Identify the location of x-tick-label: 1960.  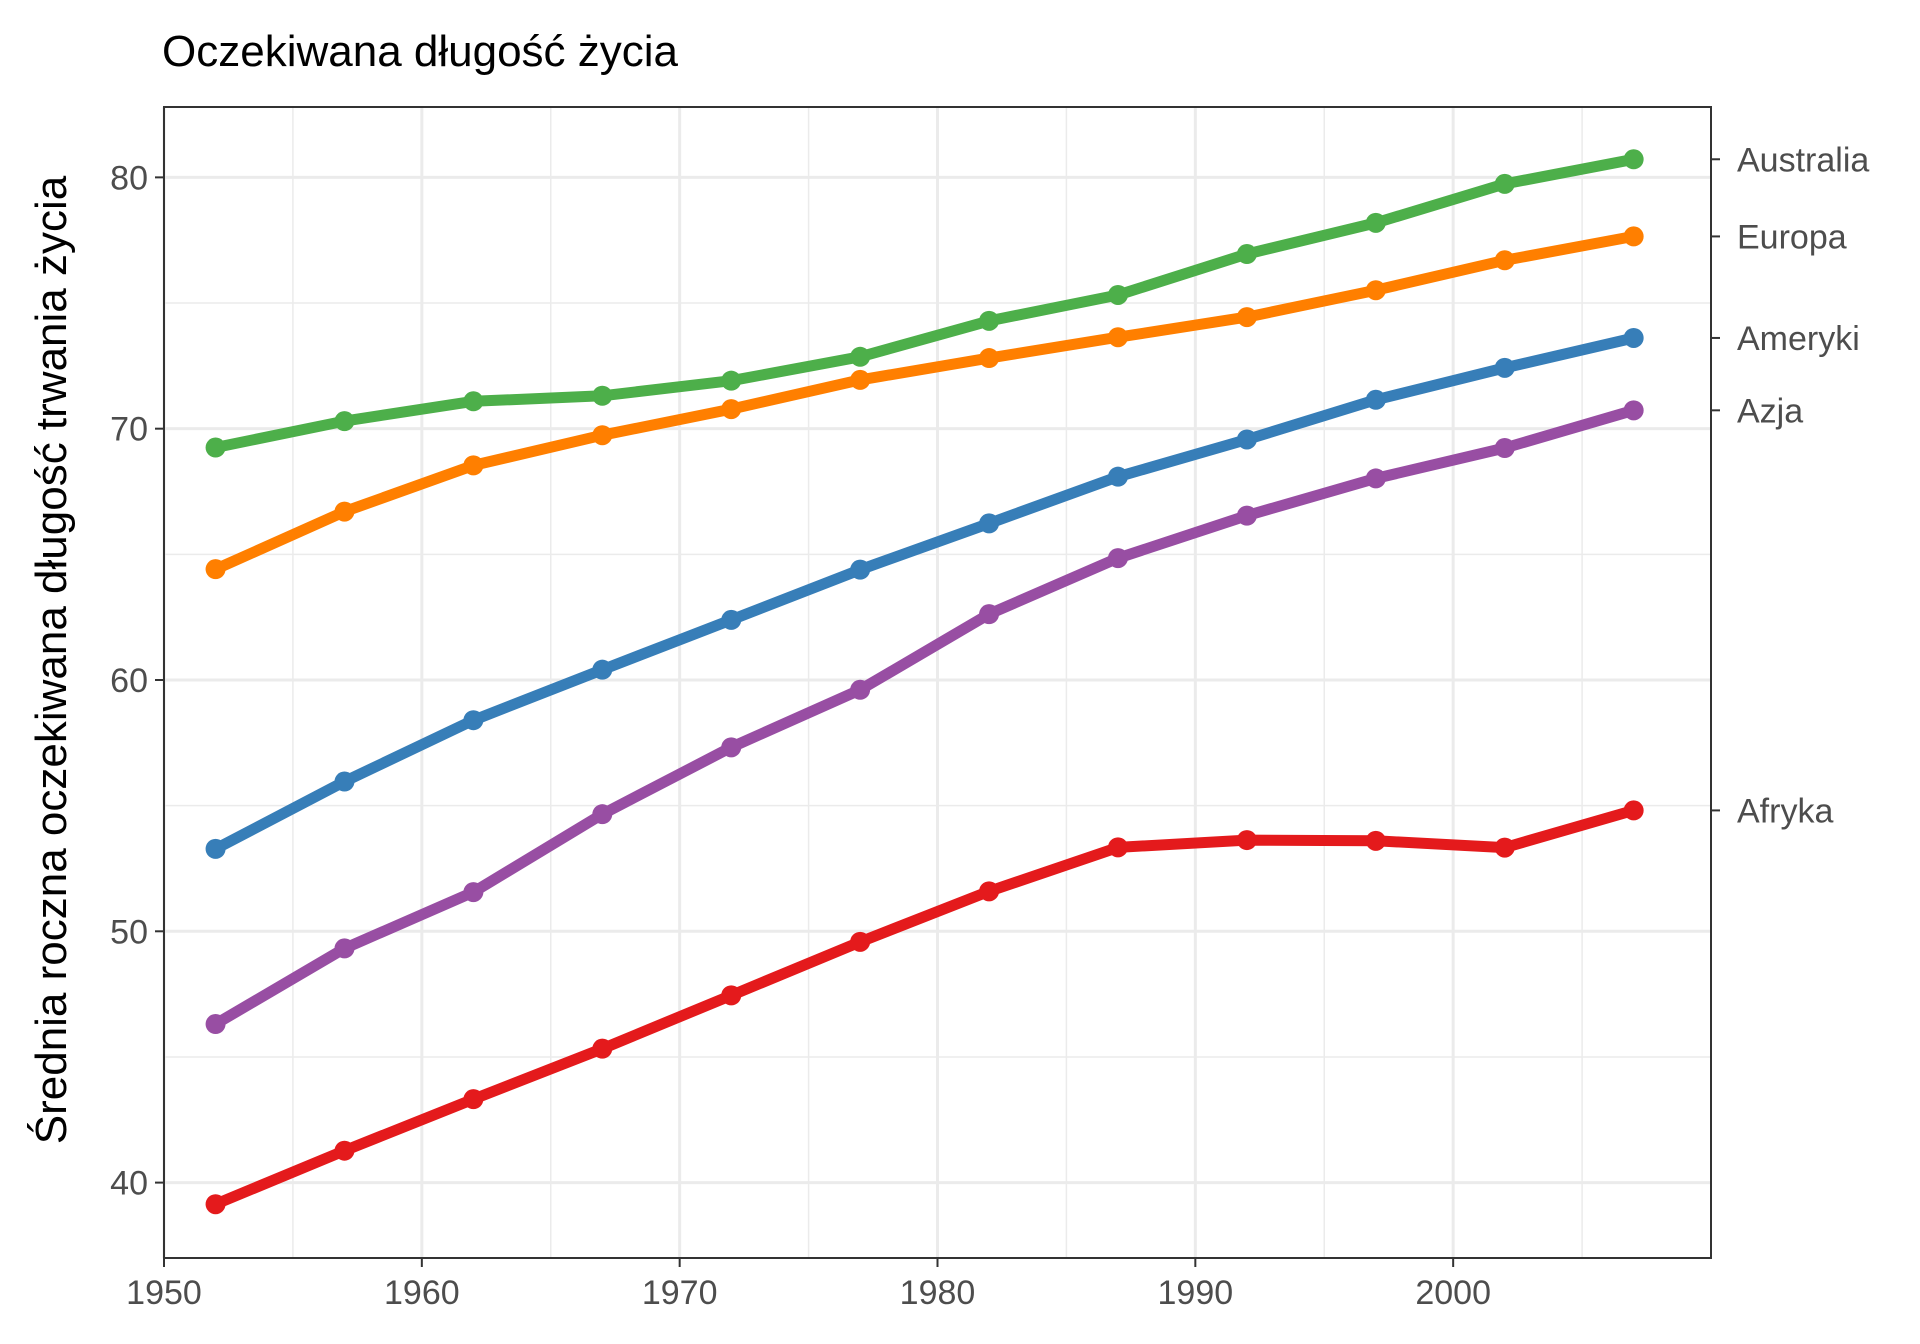
(422, 1293).